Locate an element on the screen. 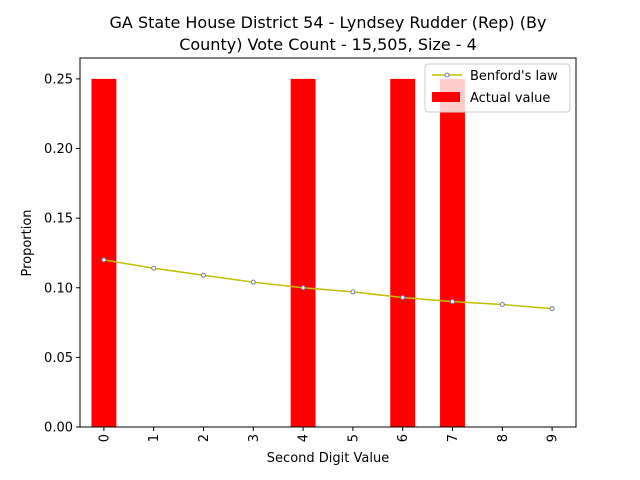 The height and width of the screenshot is (480, 640). benford-line-series is located at coordinates (328, 284).